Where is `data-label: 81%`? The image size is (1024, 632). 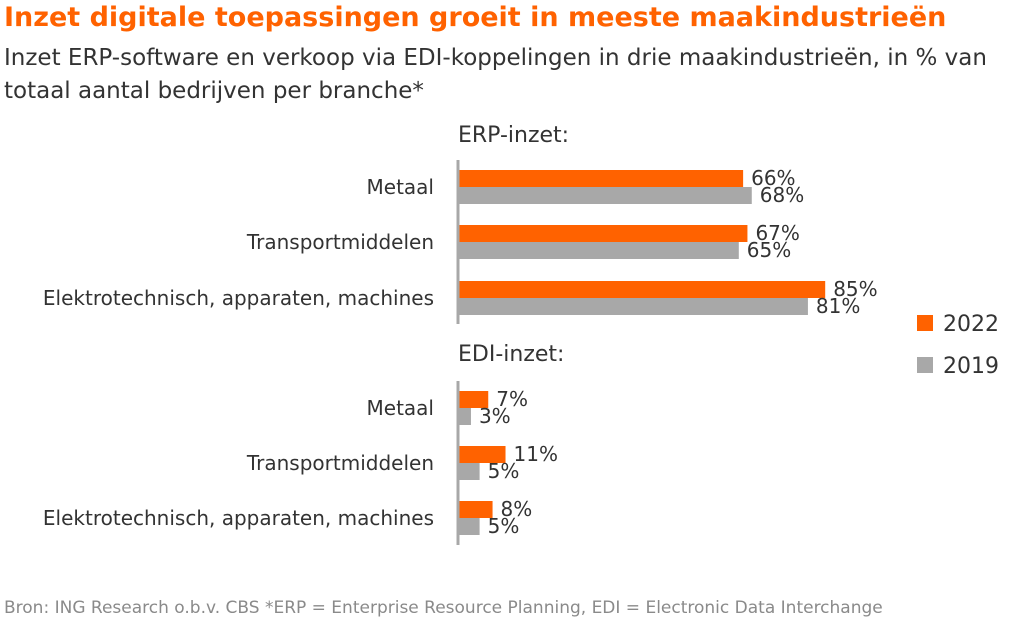
data-label: 81% is located at coordinates (838, 306).